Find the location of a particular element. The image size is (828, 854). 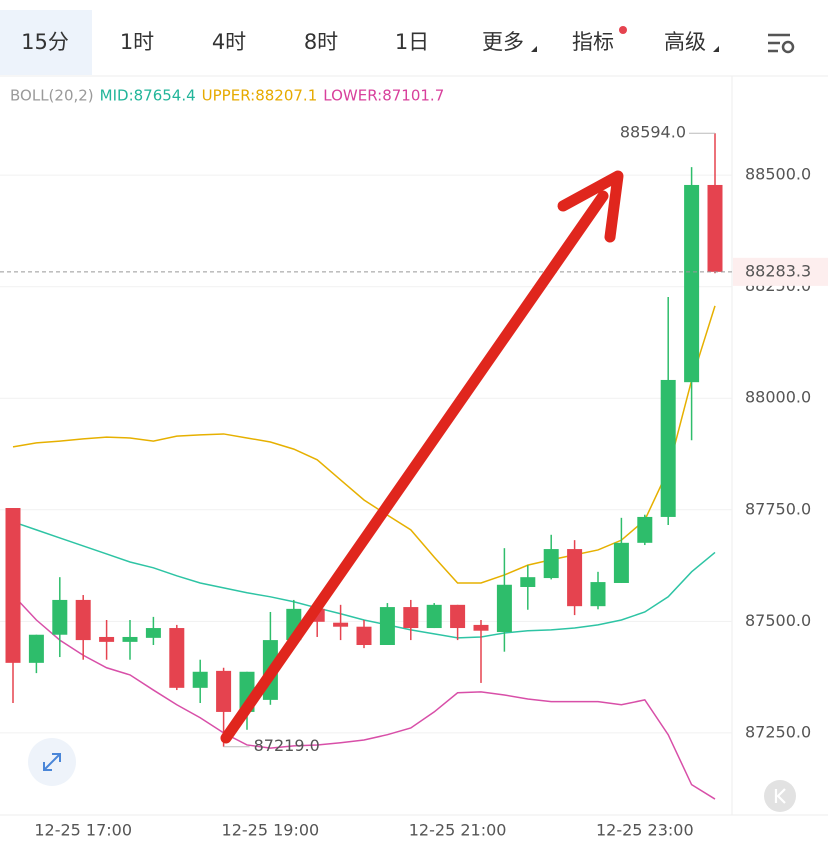

collapse-button is located at coordinates (780, 796).